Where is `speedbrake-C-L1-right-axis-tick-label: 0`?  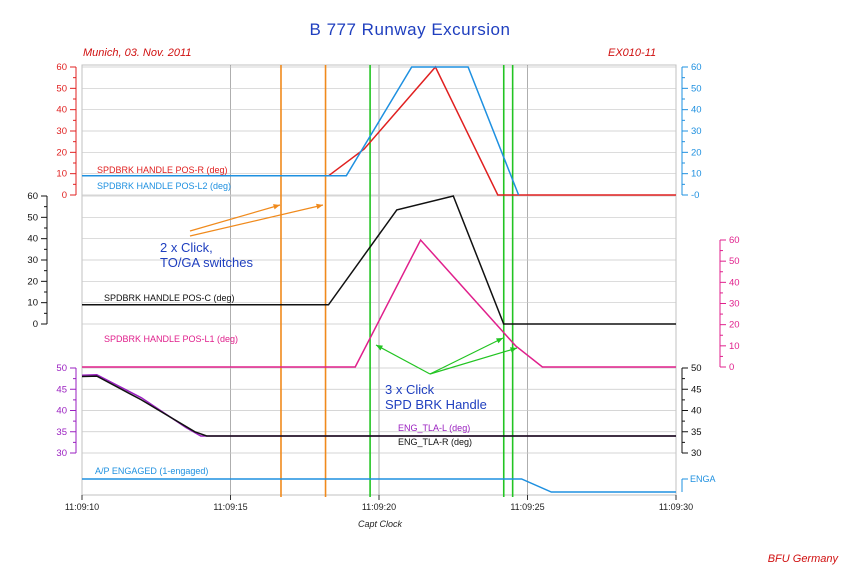
speedbrake-C-L1-right-axis-tick-label: 0 is located at coordinates (731, 367).